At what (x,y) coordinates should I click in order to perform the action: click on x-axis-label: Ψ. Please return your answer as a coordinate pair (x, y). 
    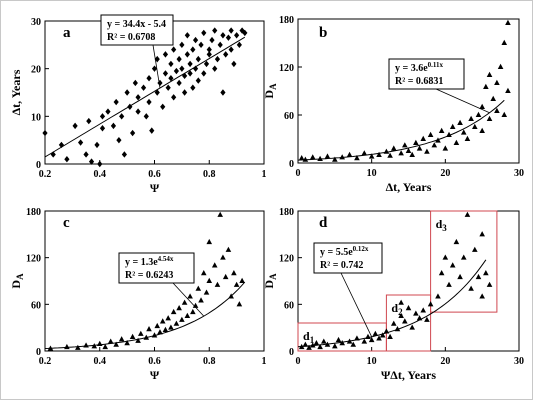
    Looking at the image, I should click on (155, 375).